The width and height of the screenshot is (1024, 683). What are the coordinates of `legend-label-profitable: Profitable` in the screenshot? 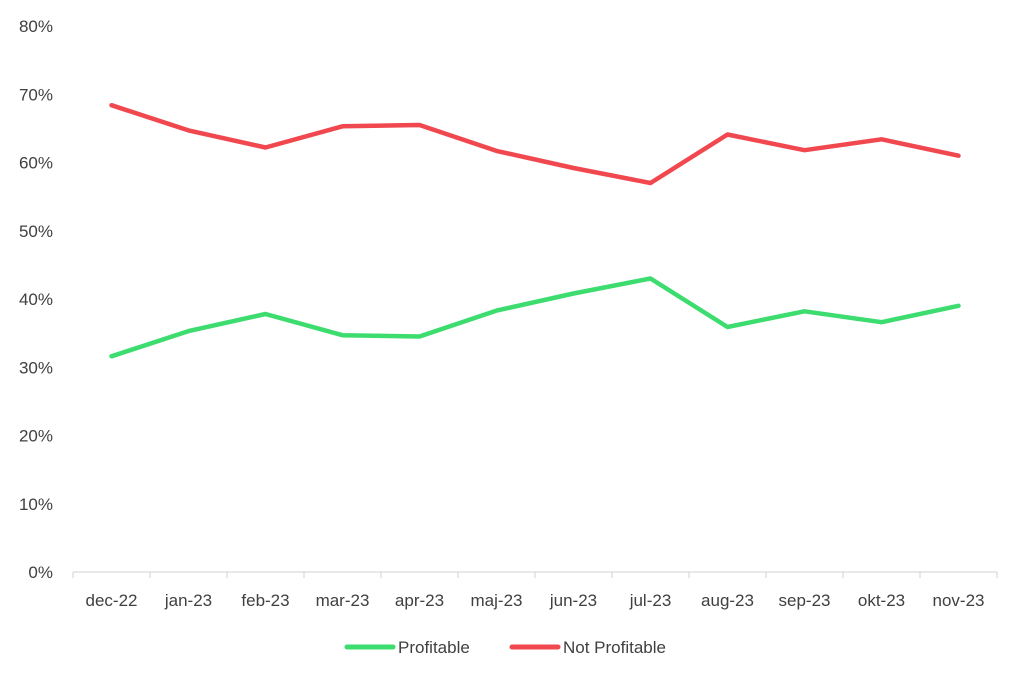 It's located at (434, 647).